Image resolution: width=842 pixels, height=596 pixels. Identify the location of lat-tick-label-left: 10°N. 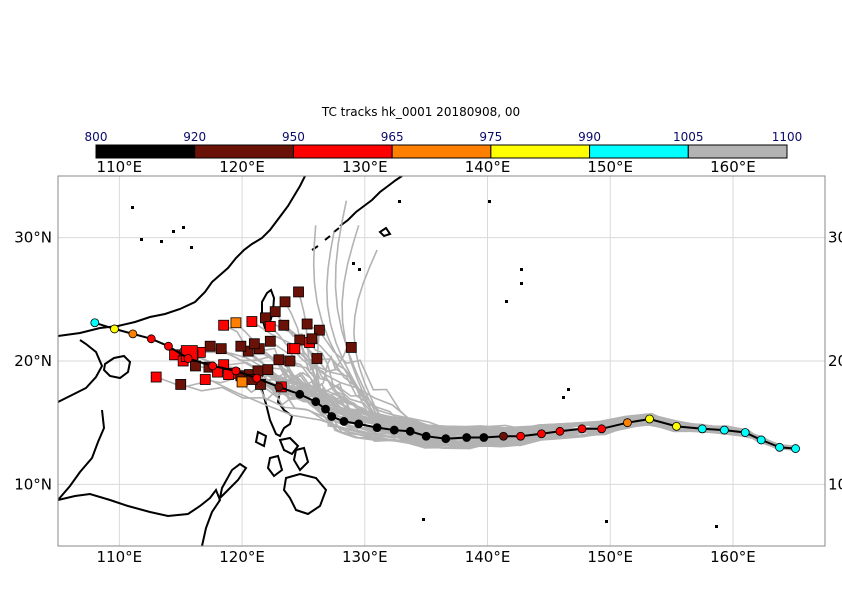
(33, 484).